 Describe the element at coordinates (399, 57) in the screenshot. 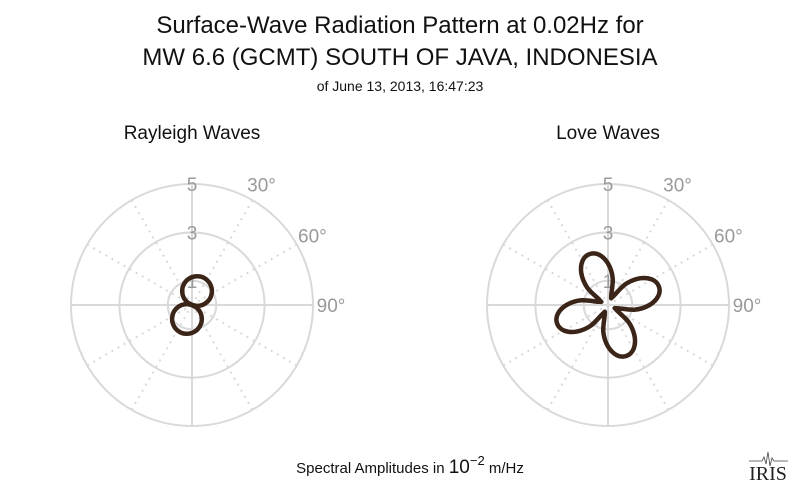

I see `title-line-2: MW 6.6 (GCMT) SOUTH OF JAVA, INDONESIA` at that location.